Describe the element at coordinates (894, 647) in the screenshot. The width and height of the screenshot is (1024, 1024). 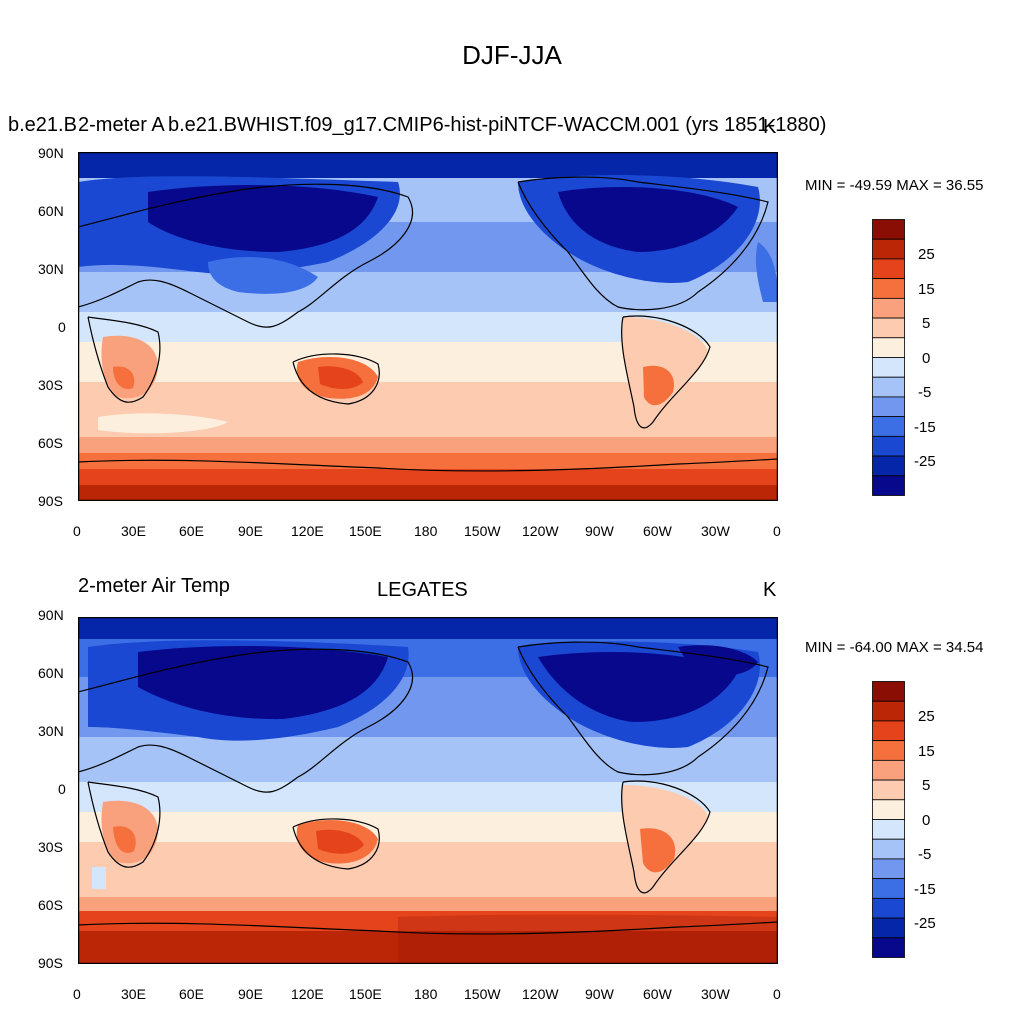
I see `panel2-min-max: MIN = -64.00 MAX = 34.54` at that location.